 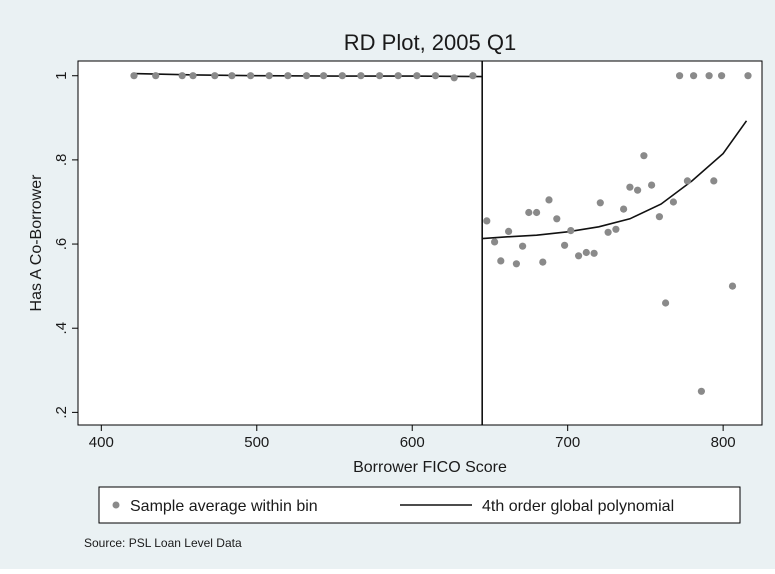 What do you see at coordinates (61, 160) in the screenshot?
I see `y-tick-label: .8` at bounding box center [61, 160].